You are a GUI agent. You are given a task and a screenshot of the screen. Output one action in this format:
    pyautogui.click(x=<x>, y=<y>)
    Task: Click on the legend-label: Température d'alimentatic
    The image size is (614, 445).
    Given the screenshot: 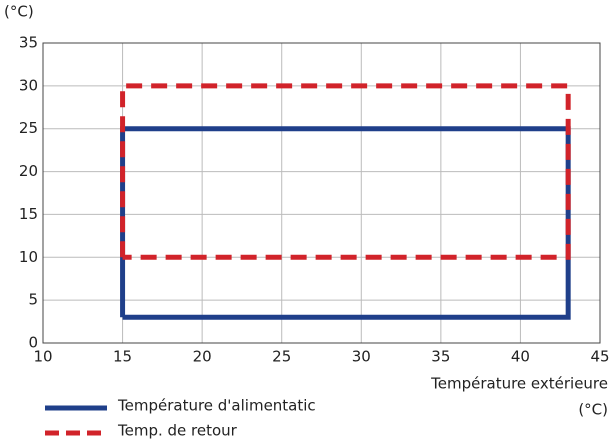 What is the action you would take?
    pyautogui.click(x=216, y=406)
    